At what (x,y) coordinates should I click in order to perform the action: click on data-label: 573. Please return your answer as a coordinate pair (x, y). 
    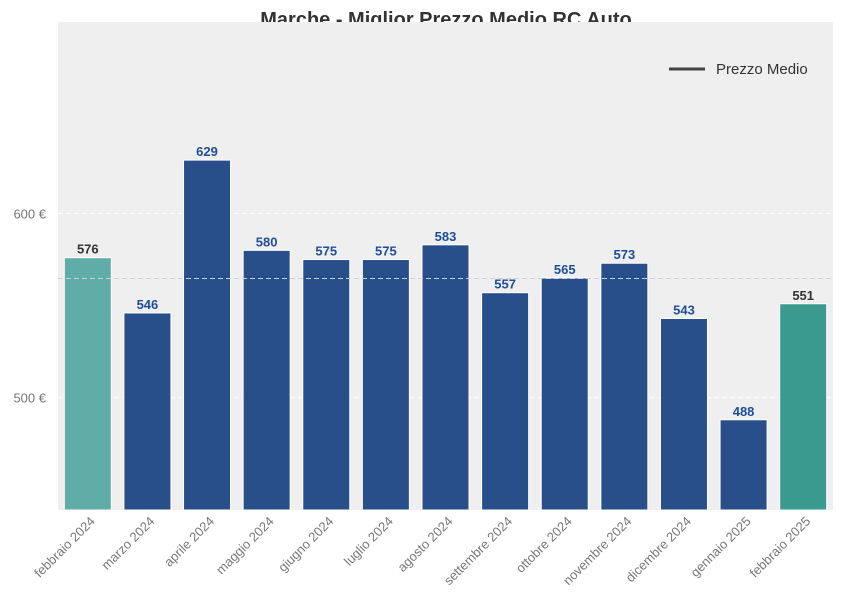
    Looking at the image, I should click on (624, 254).